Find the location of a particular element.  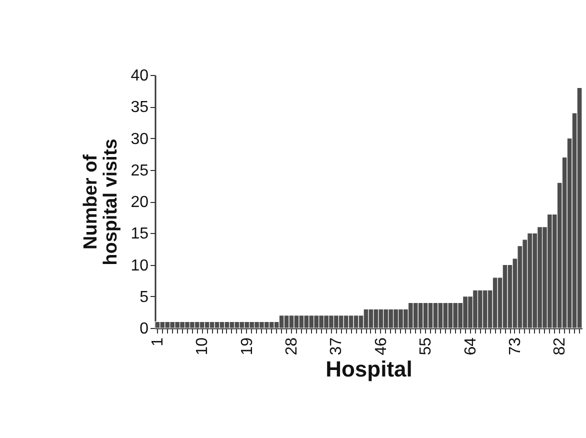

x-tick-label: 64 is located at coordinates (471, 346).